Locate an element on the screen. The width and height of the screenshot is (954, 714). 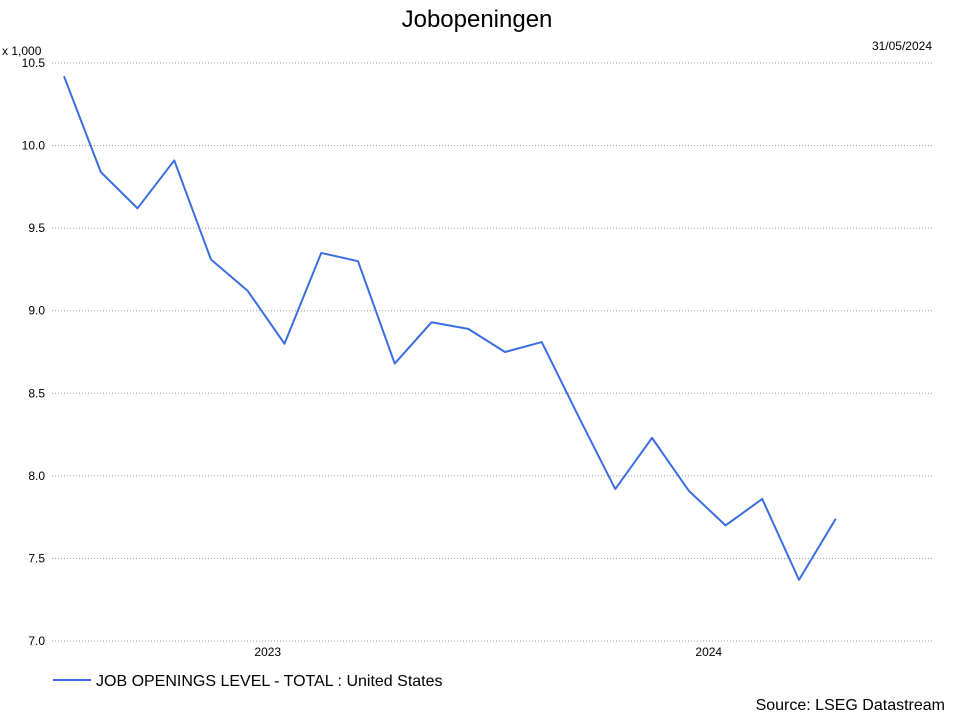
chart-title: Jobopeningen is located at coordinates (477, 19).